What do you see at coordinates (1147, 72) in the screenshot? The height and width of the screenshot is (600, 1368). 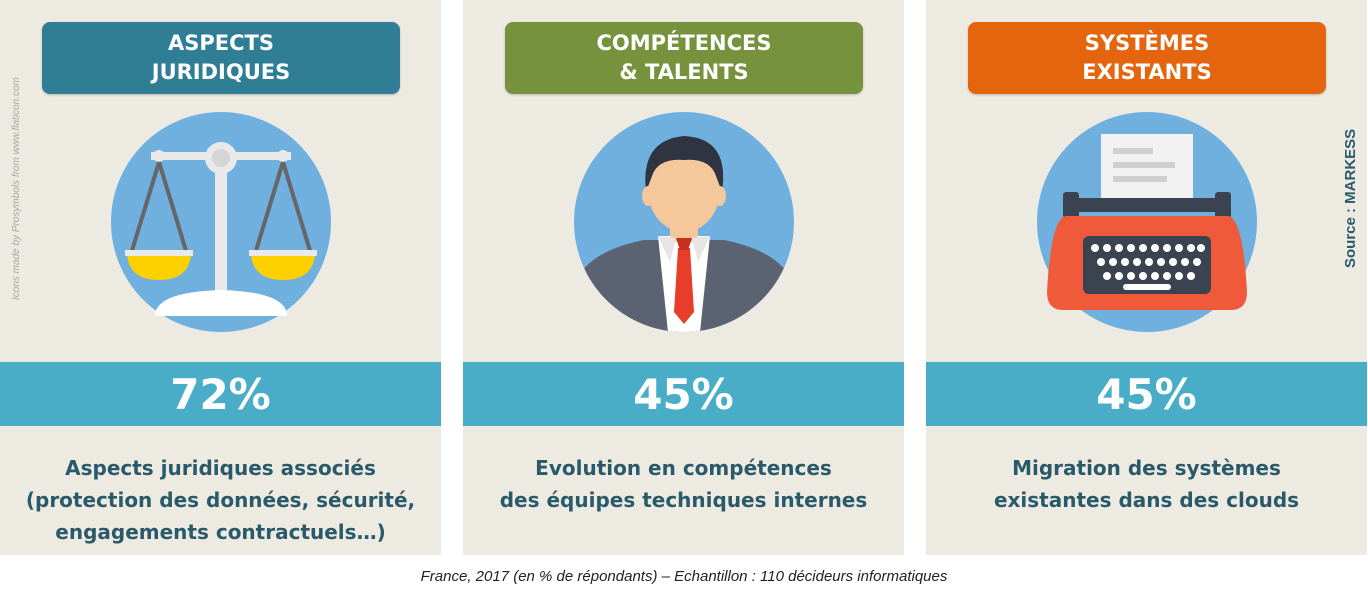 I see `badge-title-line2: EXISTANTS` at bounding box center [1147, 72].